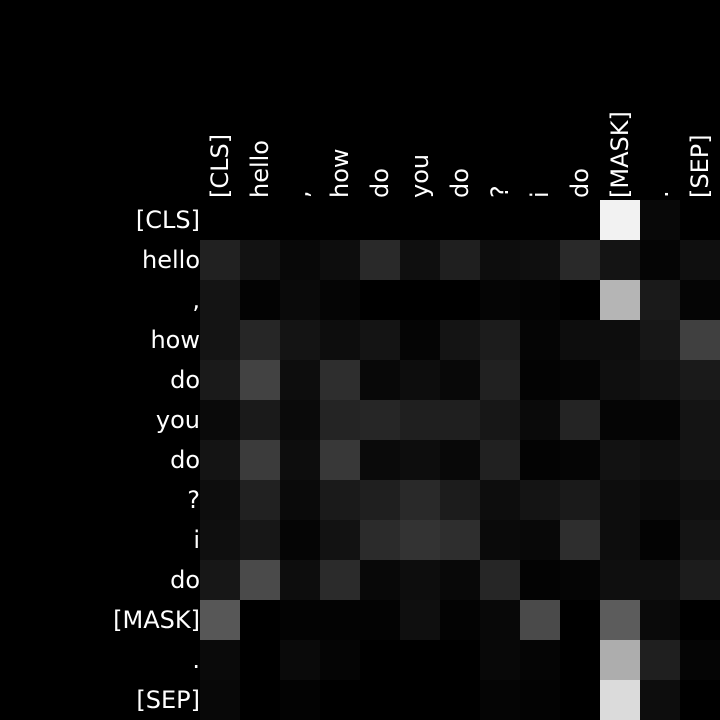 This screenshot has height=720, width=720. What do you see at coordinates (380, 183) in the screenshot?
I see `x-tick-label-4: do` at bounding box center [380, 183].